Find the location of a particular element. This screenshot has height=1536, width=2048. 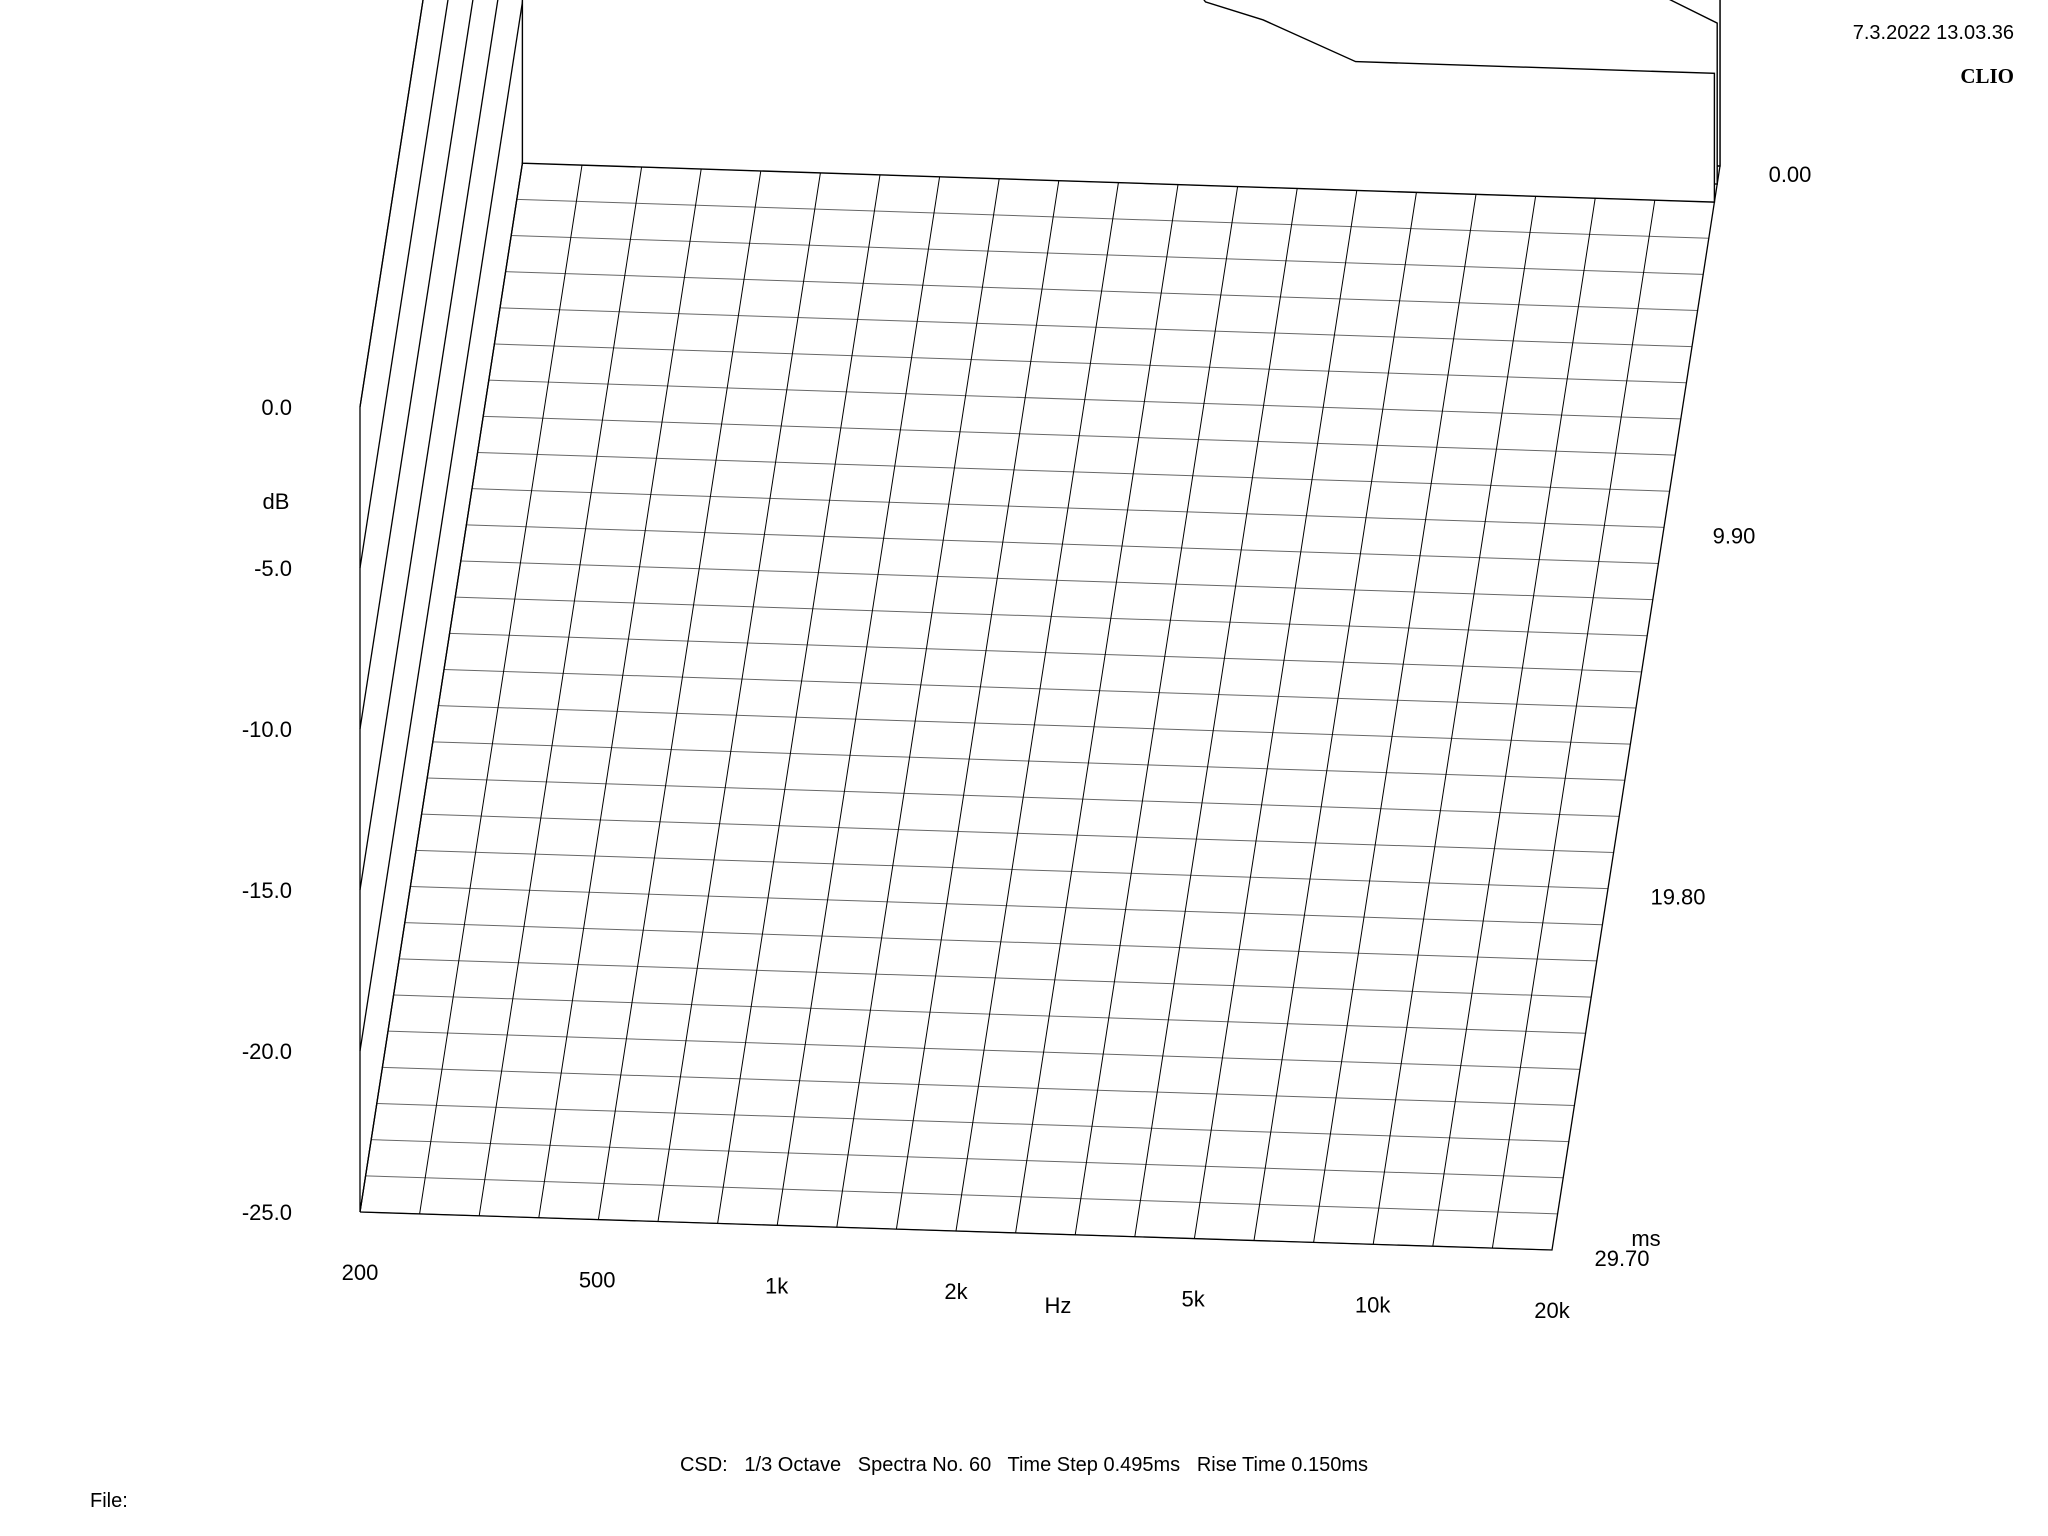

y-tick-label: -5.0 is located at coordinates (273, 568).